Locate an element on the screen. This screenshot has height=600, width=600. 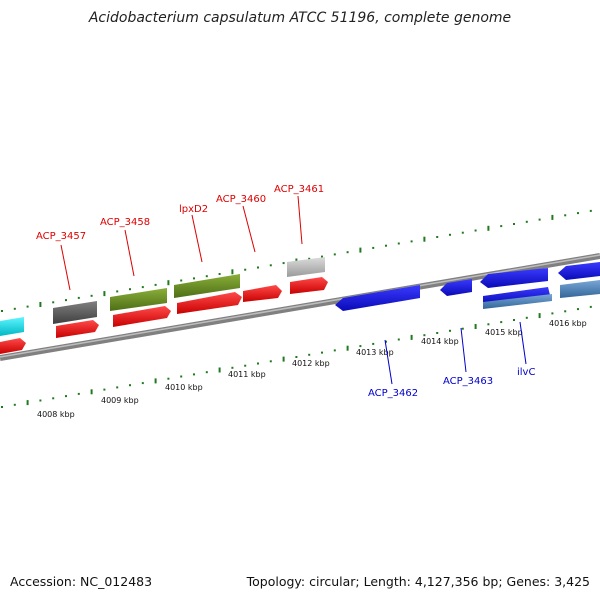
kbp-label-4010: 4010 kbp is located at coordinates (184, 387).